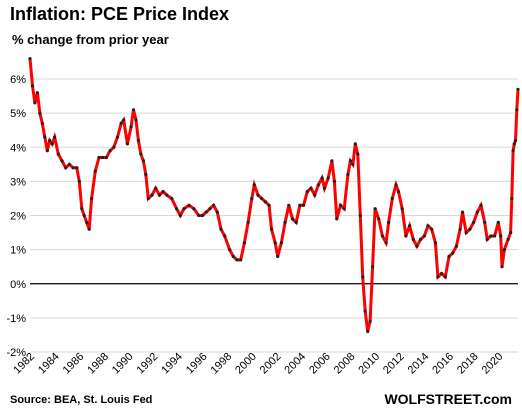 The height and width of the screenshot is (413, 522). What do you see at coordinates (221, 364) in the screenshot?
I see `x-tick-label: 1998` at bounding box center [221, 364].